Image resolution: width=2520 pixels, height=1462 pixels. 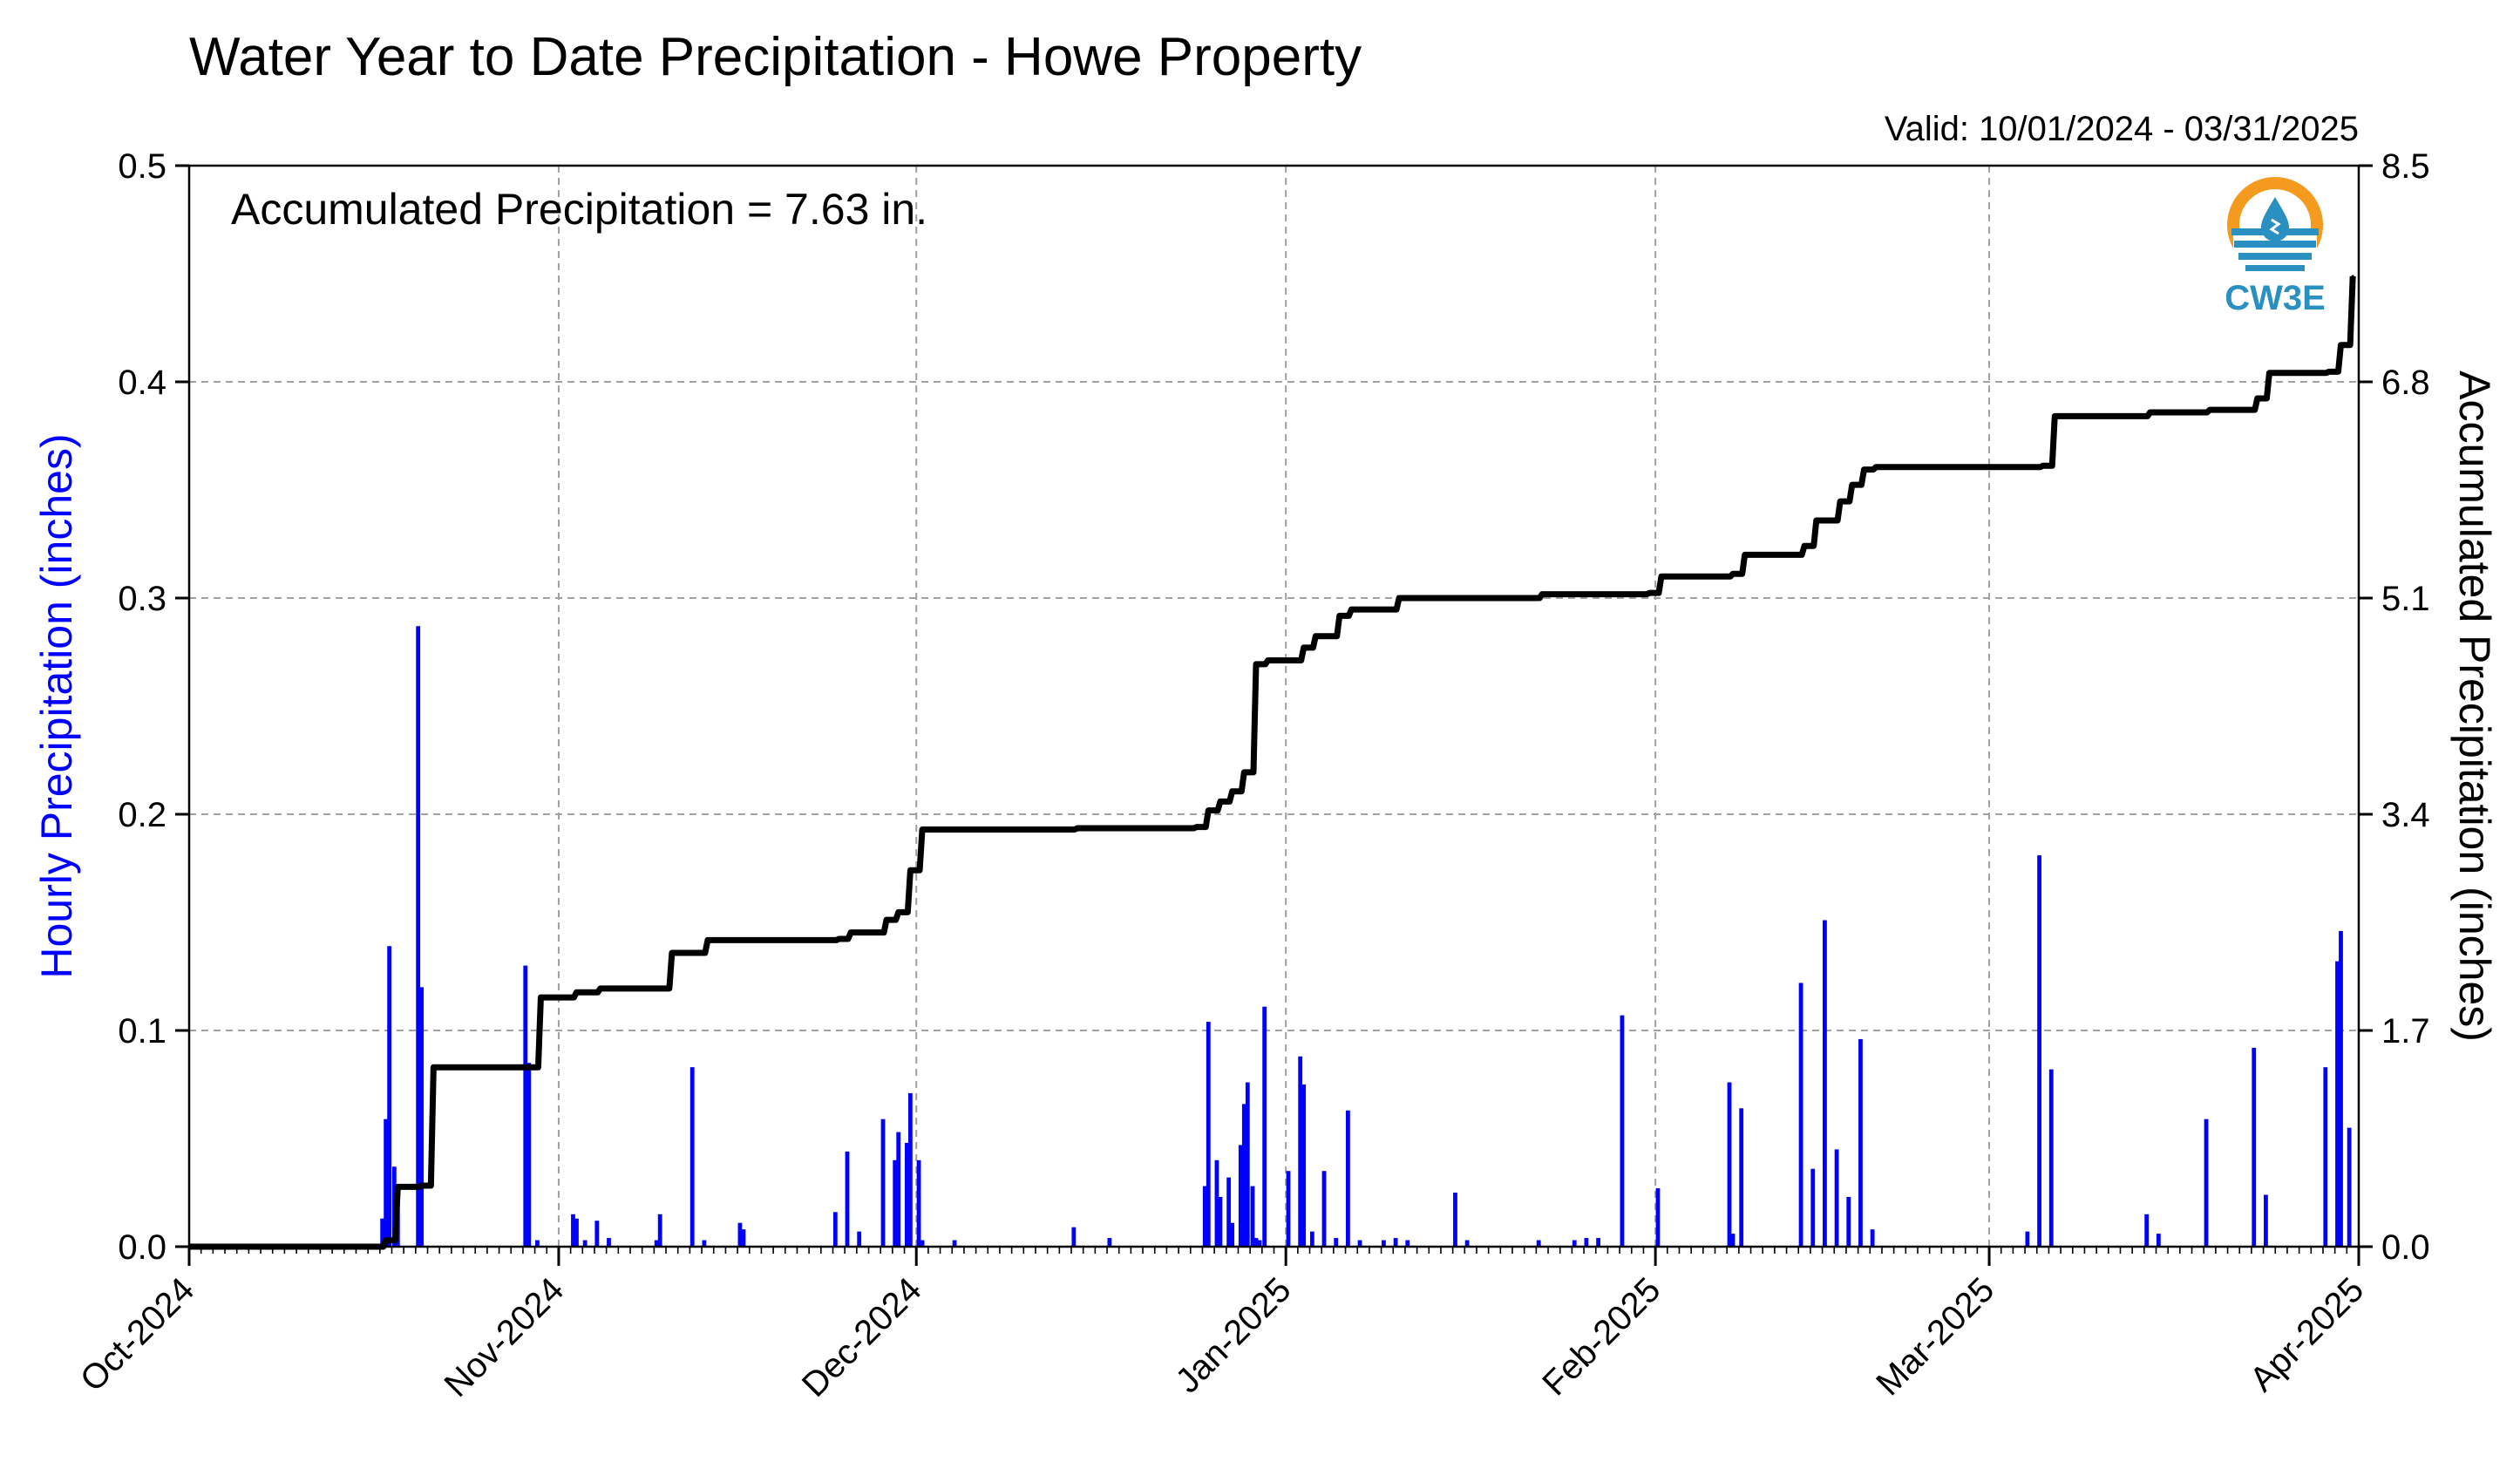 I want to click on x-tick-label: Apr-2025, so click(x=2307, y=1334).